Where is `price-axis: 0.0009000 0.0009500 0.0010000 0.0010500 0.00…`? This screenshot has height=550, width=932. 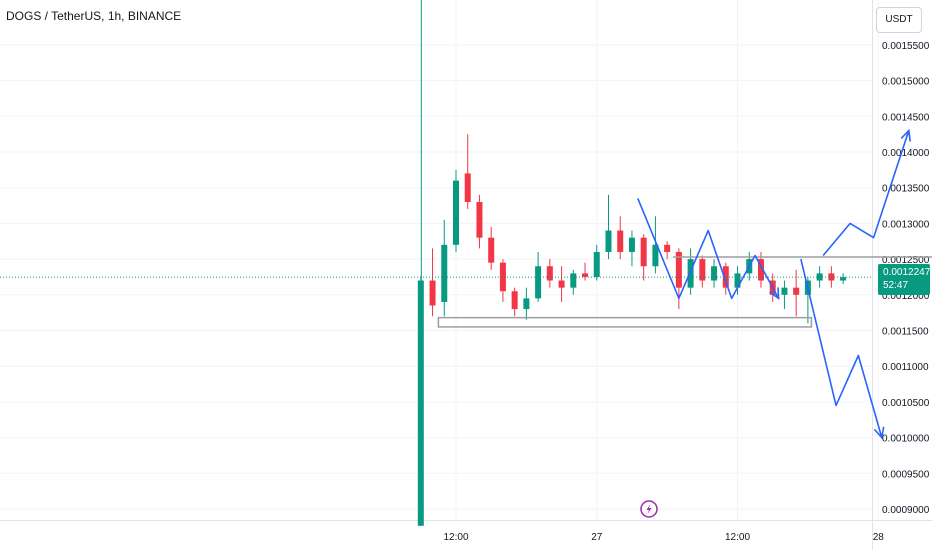
price-axis: 0.0009000 0.0009500 0.0010000 0.0010500 0.00… is located at coordinates (906, 278).